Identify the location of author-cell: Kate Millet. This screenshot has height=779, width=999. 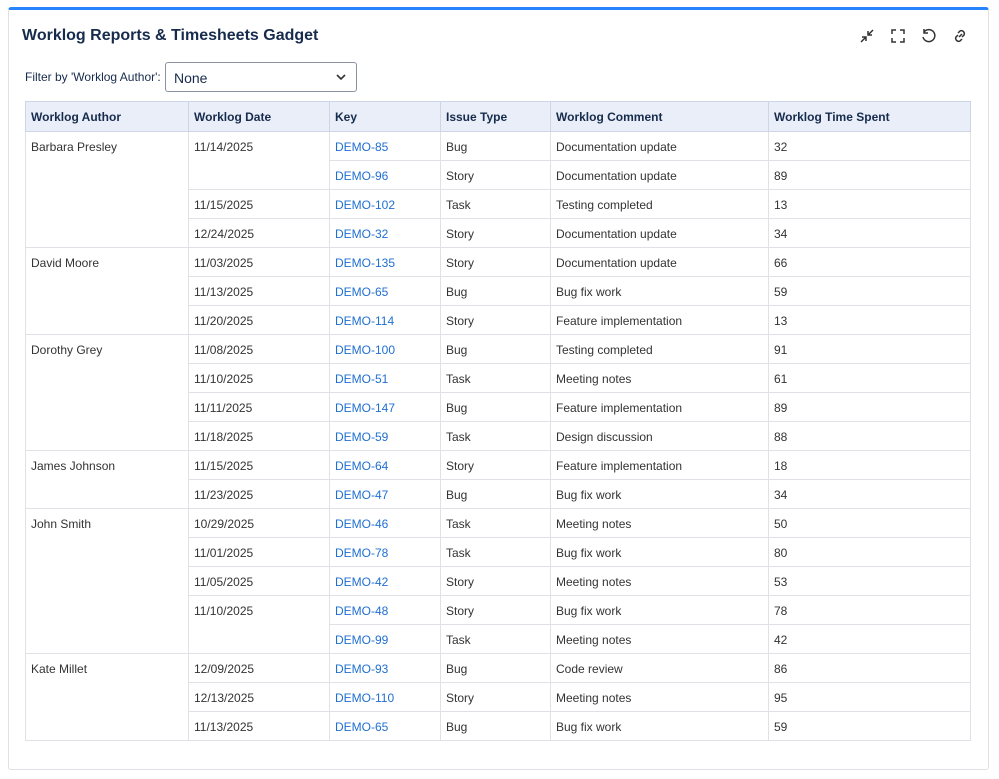
(107, 697).